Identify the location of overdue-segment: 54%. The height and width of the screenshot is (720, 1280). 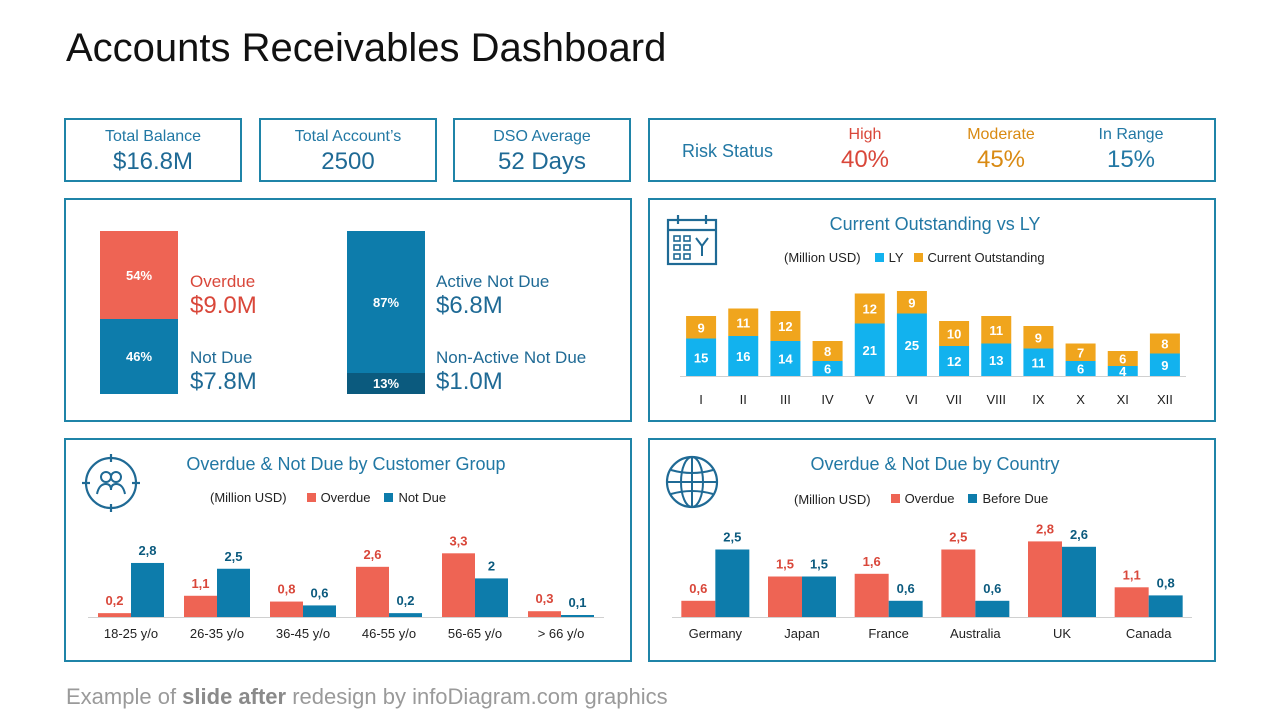
(139, 275).